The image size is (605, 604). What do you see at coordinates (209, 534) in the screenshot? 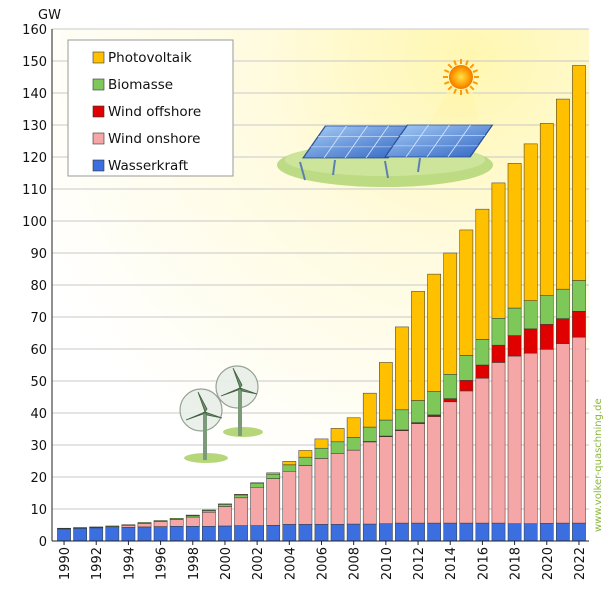
I see `bar-segment-wasserkraft-1999` at bounding box center [209, 534].